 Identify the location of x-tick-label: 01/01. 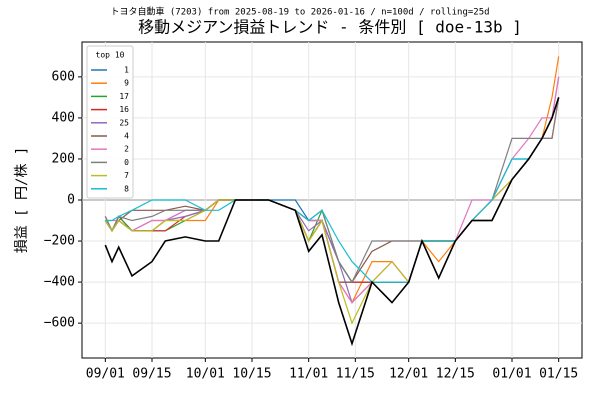
(511, 374).